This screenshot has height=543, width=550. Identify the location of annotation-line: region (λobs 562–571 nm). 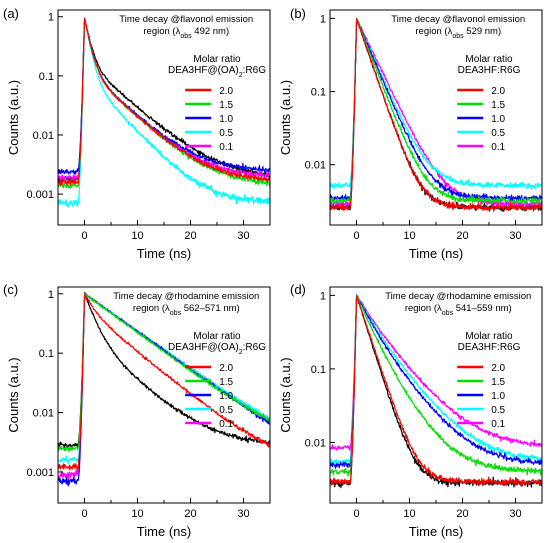
(186, 310).